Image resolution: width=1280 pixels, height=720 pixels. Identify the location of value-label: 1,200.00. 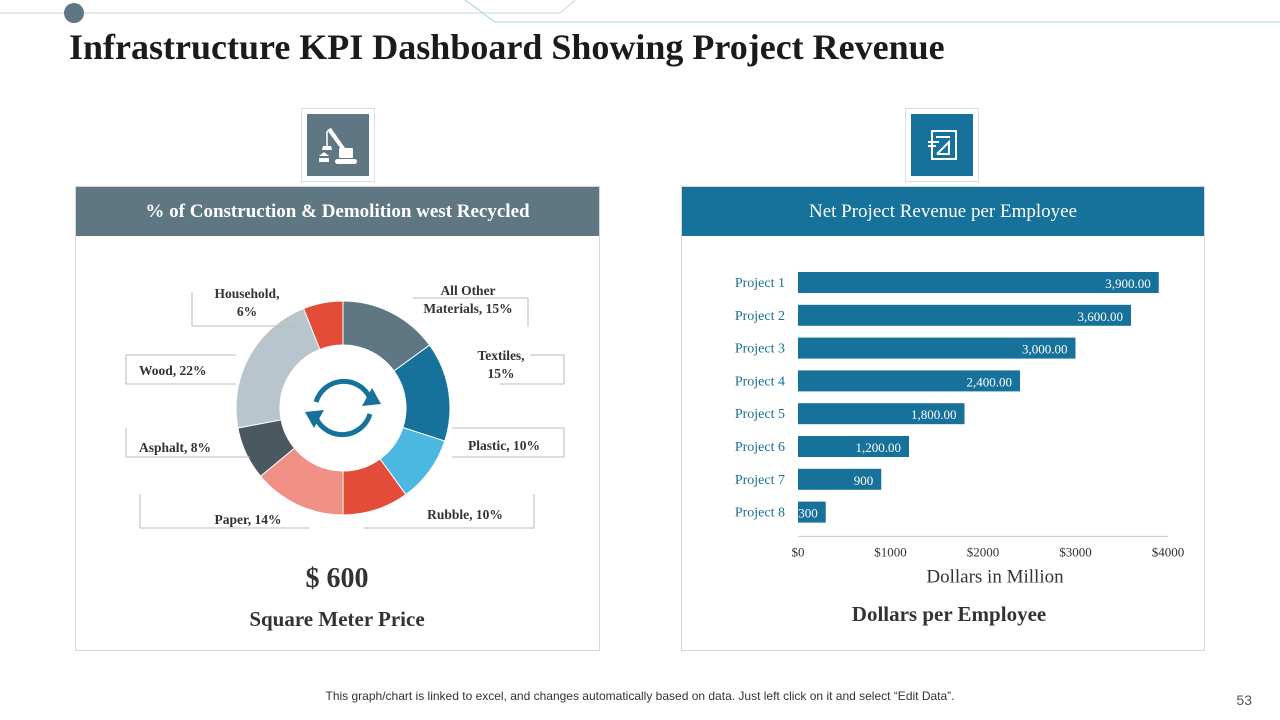
(879, 447).